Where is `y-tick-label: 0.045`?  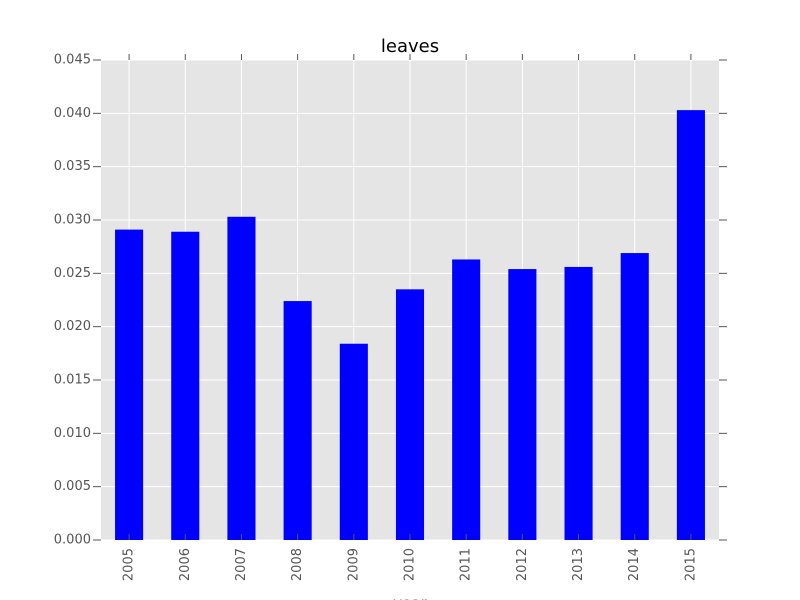 y-tick-label: 0.045 is located at coordinates (72, 60).